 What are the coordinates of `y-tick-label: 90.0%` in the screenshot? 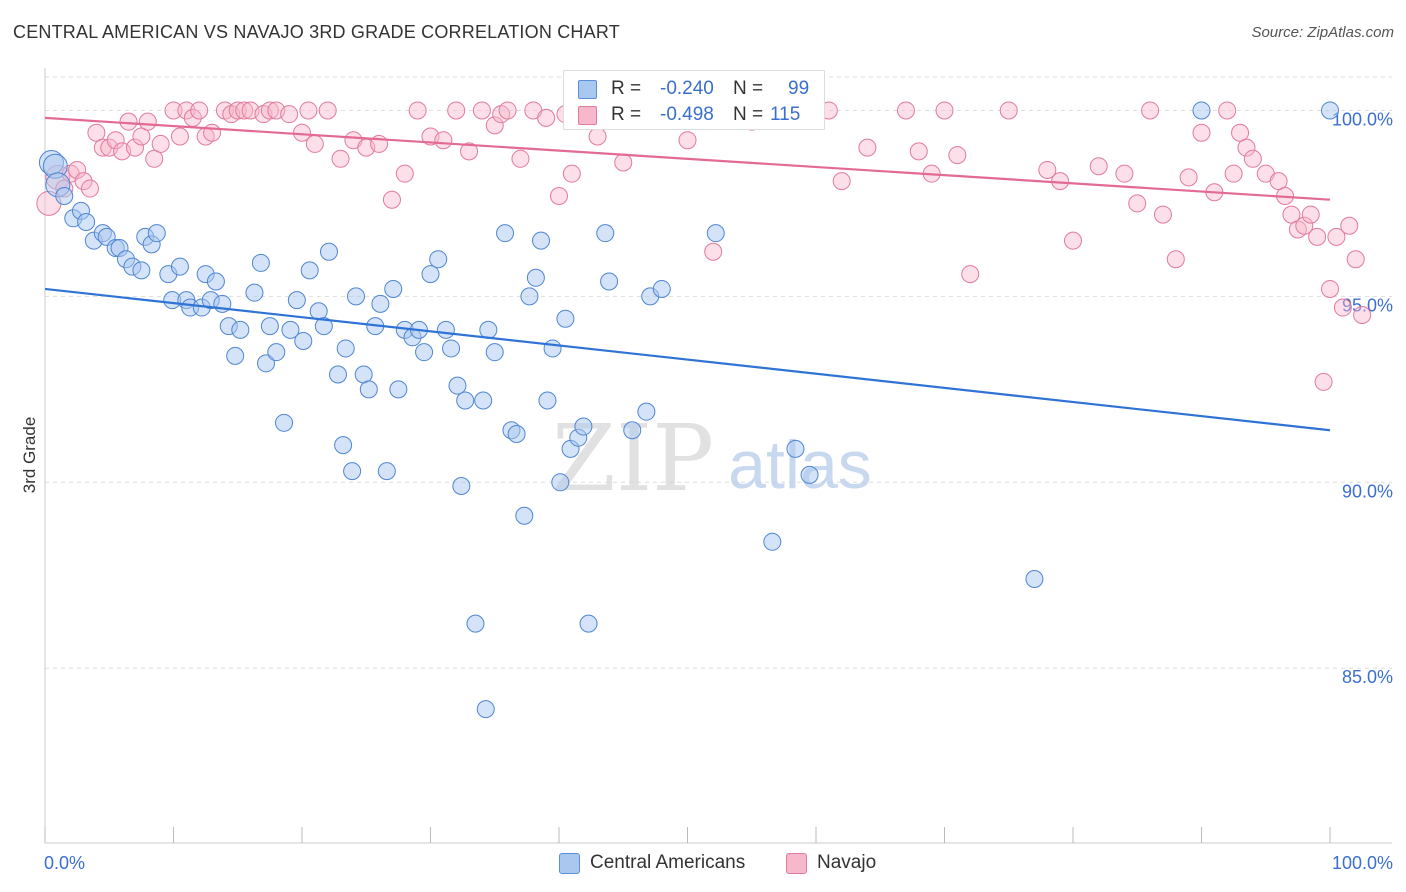 It's located at (1367, 491).